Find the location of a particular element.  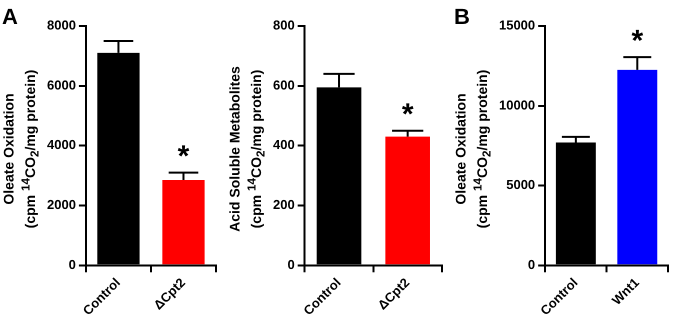

y-tick-label: 8000 is located at coordinates (61, 25).